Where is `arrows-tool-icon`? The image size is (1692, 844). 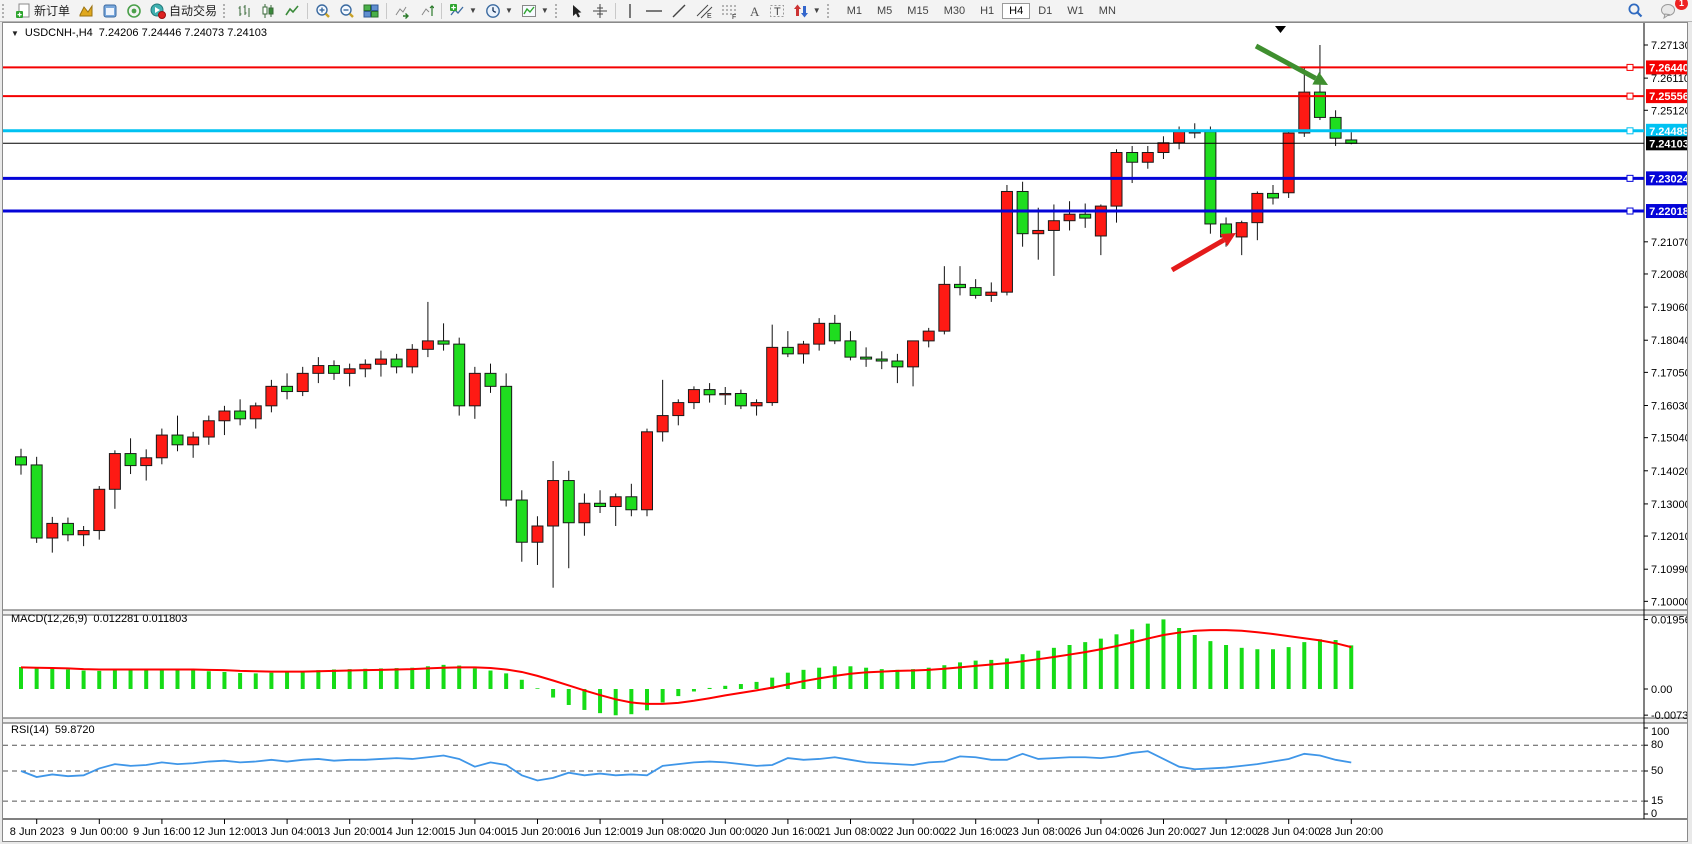
arrows-tool-icon is located at coordinates (801, 11).